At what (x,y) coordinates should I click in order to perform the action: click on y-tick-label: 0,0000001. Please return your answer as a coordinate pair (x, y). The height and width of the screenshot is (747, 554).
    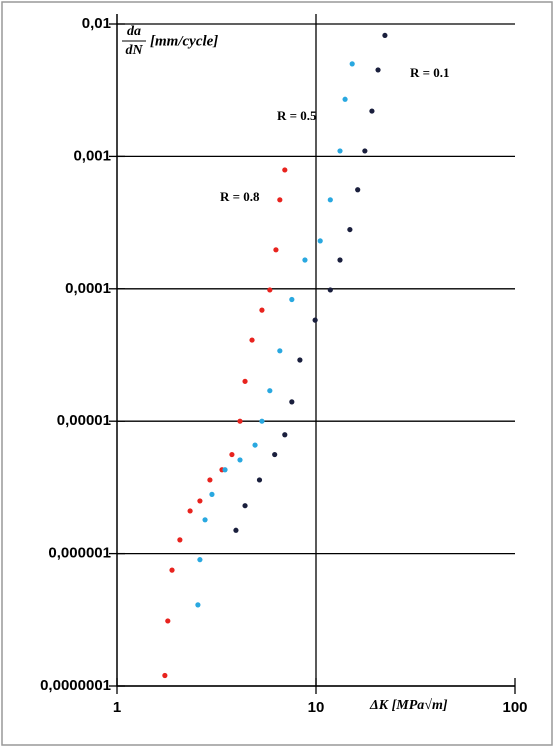
    Looking at the image, I should click on (75, 685).